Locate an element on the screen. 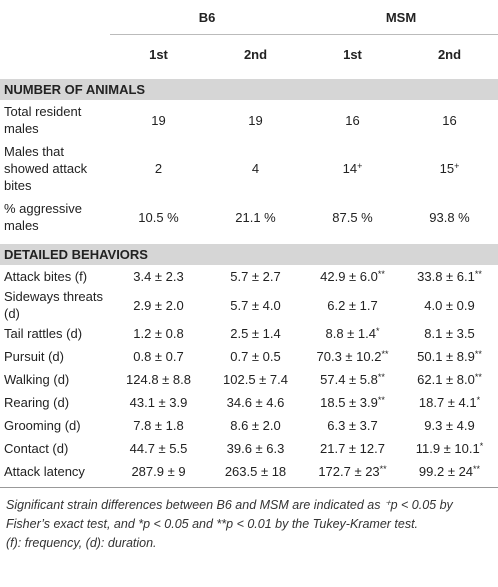  cell: 34.6 ± 4.6 is located at coordinates (255, 402).